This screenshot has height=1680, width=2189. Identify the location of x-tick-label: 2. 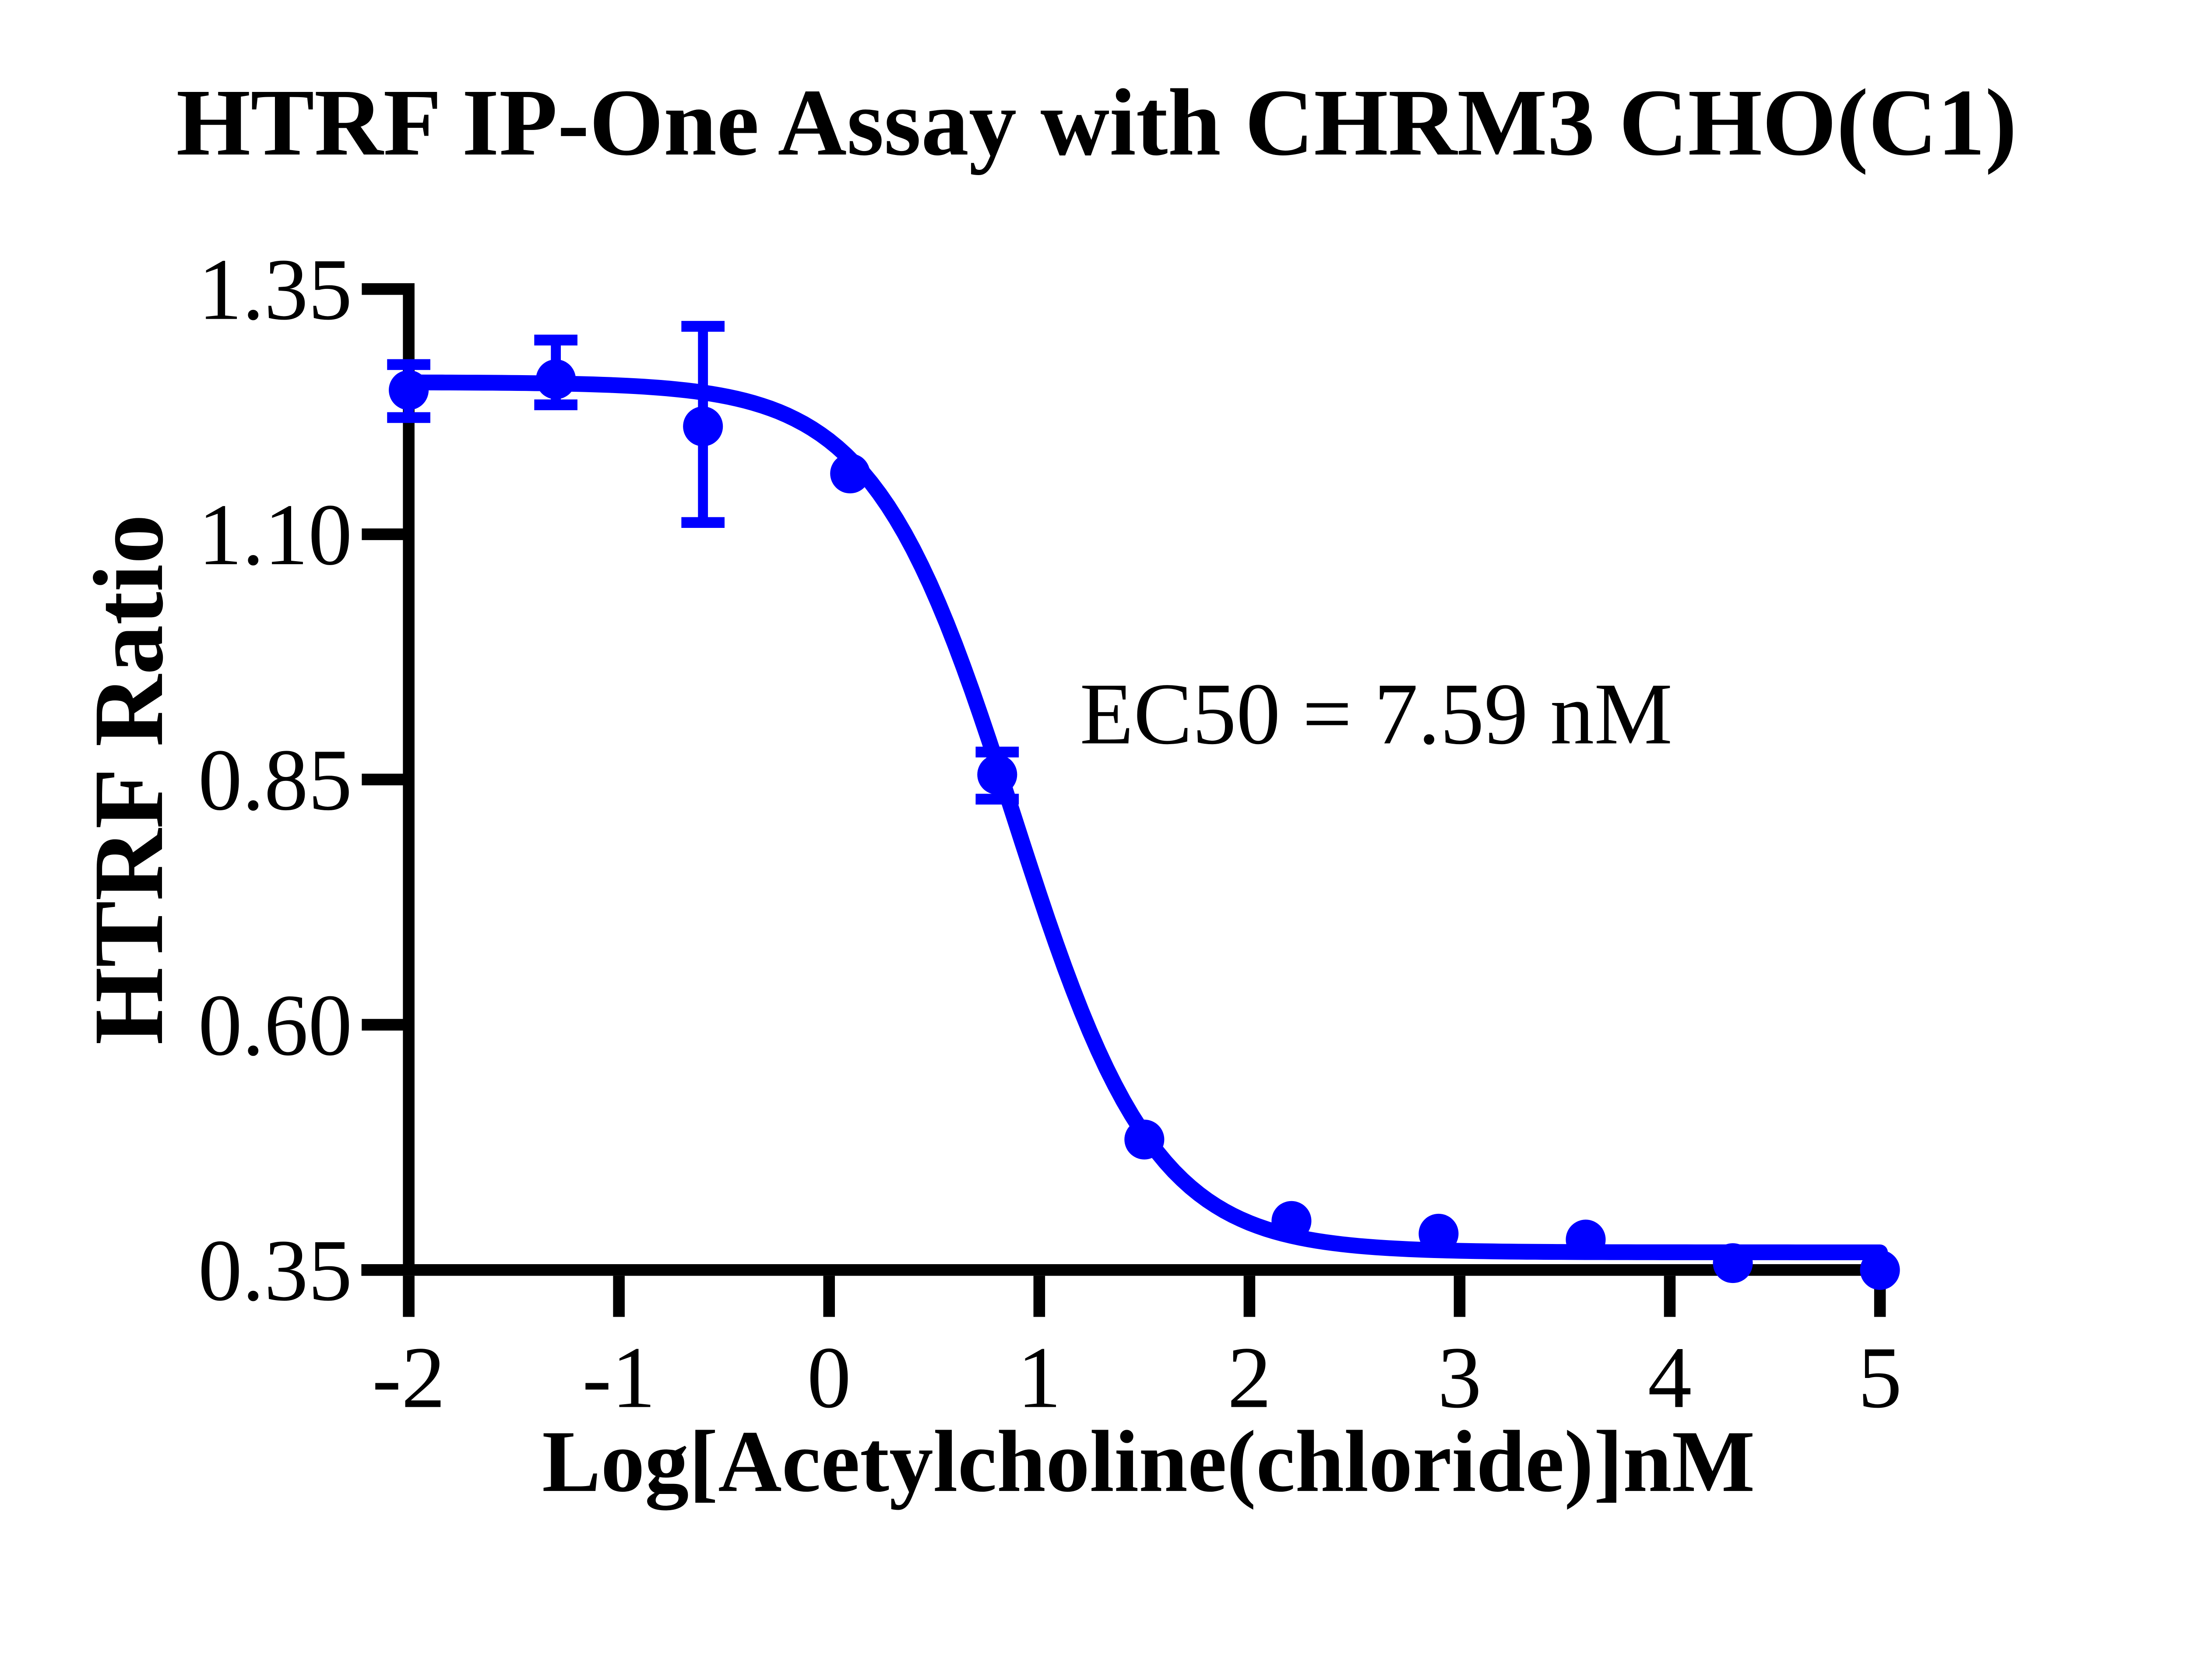
(1250, 1377).